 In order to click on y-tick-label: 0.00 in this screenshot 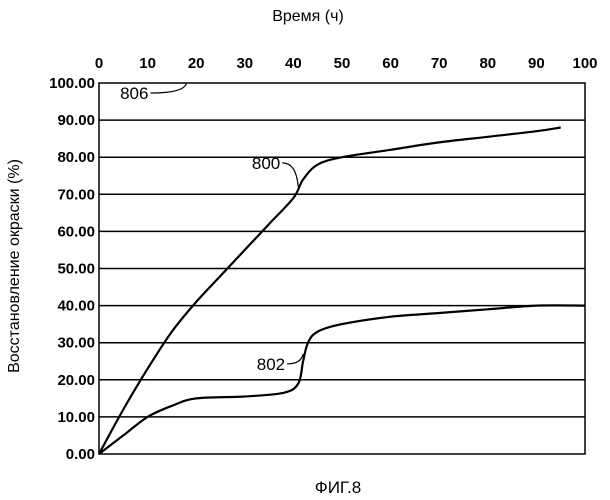, I will do `click(80, 454)`.